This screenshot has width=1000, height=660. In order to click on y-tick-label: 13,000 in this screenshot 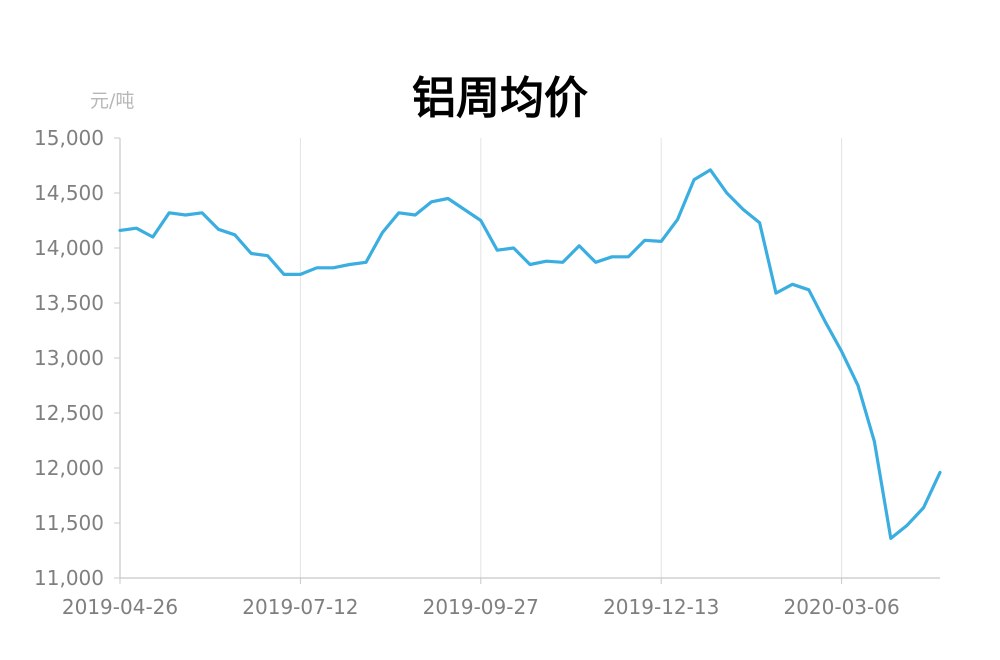, I will do `click(69, 358)`.